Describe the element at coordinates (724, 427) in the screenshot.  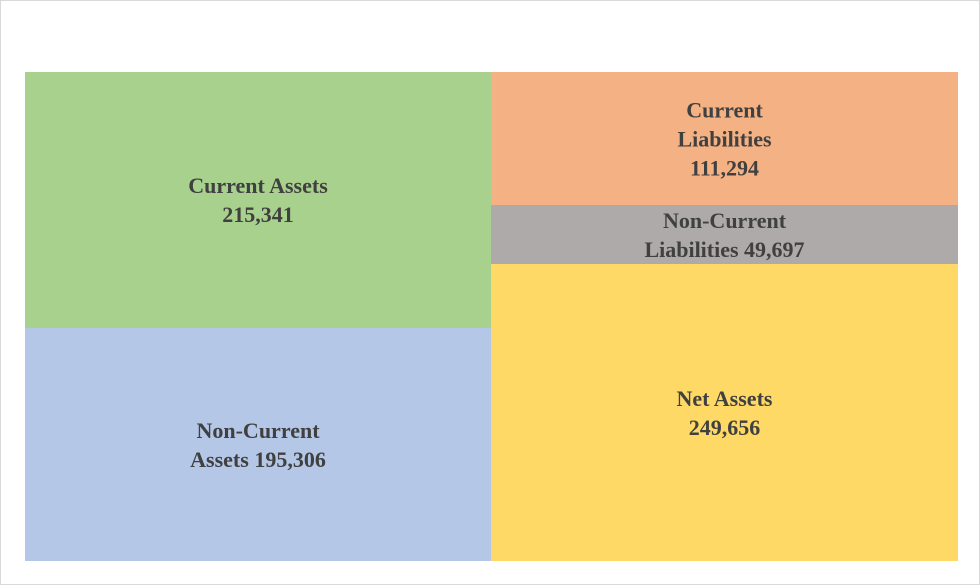
I see `tile-value: 249,656` at that location.